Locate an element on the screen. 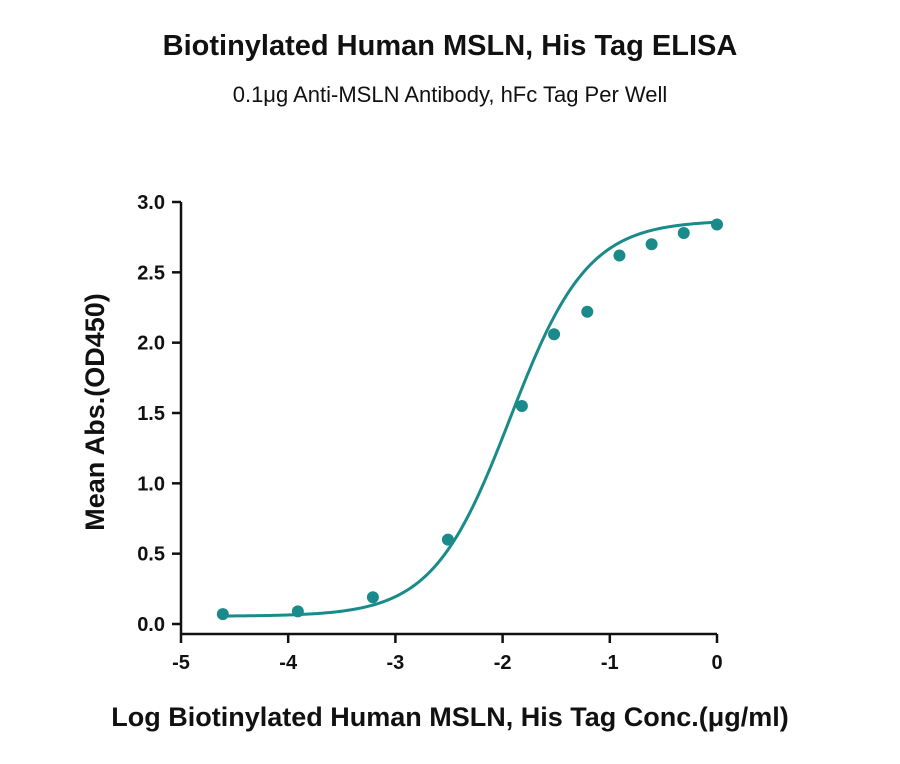 This screenshot has height=764, width=900. y-axis-title: Mean Abs.(OD450) is located at coordinates (95, 412).